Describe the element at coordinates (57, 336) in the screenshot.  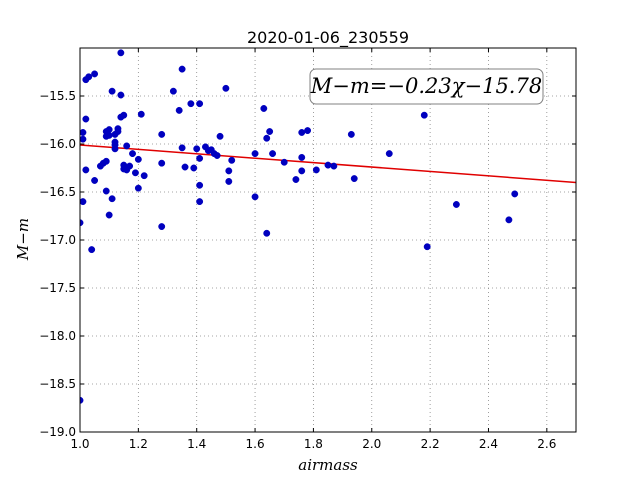
I see `y-tick-label: −18.0` at that location.